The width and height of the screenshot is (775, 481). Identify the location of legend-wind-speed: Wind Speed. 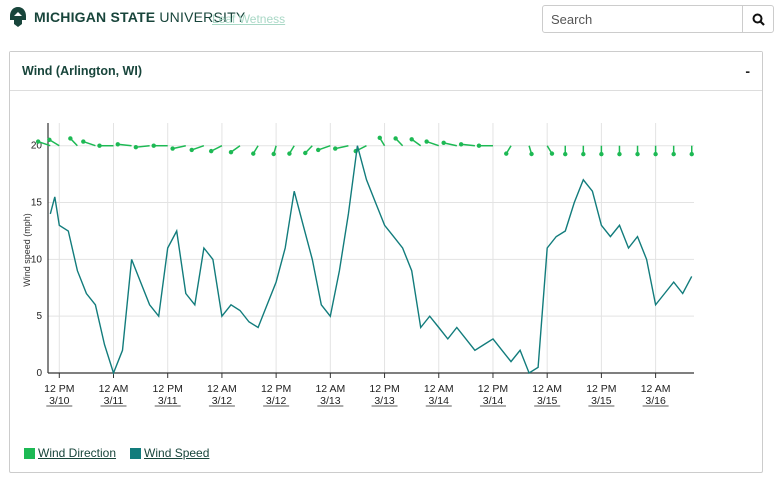
(169, 453).